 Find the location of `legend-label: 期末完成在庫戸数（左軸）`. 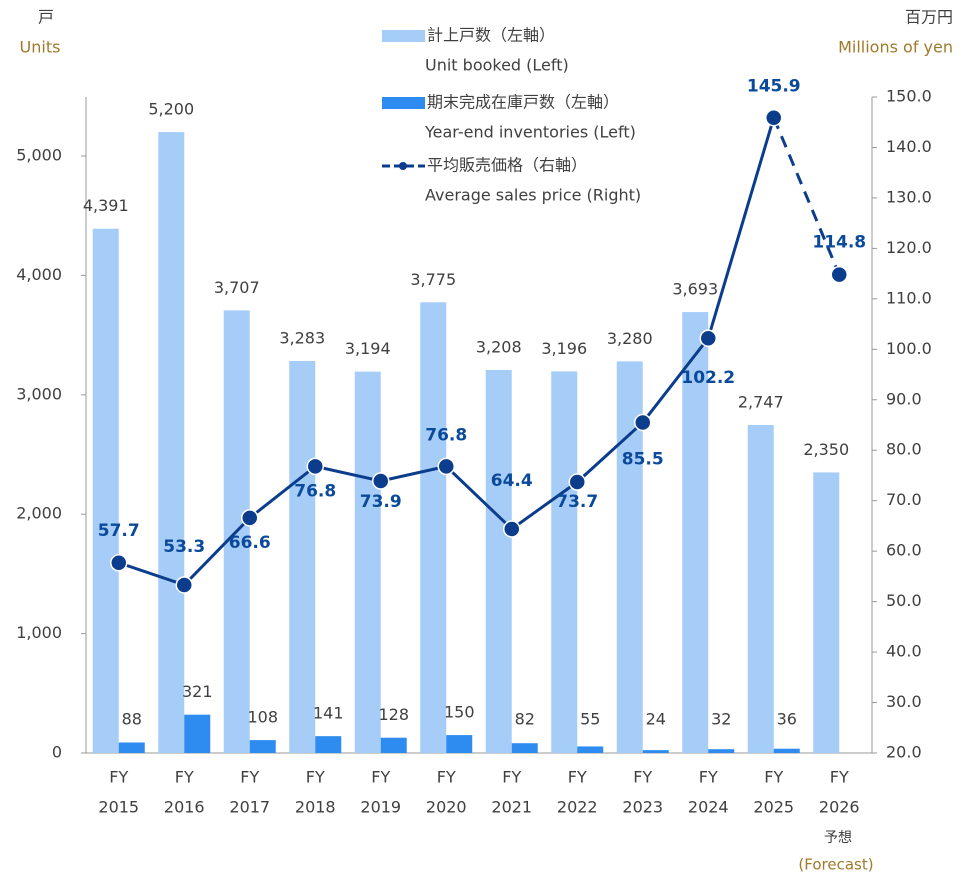

legend-label: 期末完成在庫戸数（左軸） is located at coordinates (523, 102).